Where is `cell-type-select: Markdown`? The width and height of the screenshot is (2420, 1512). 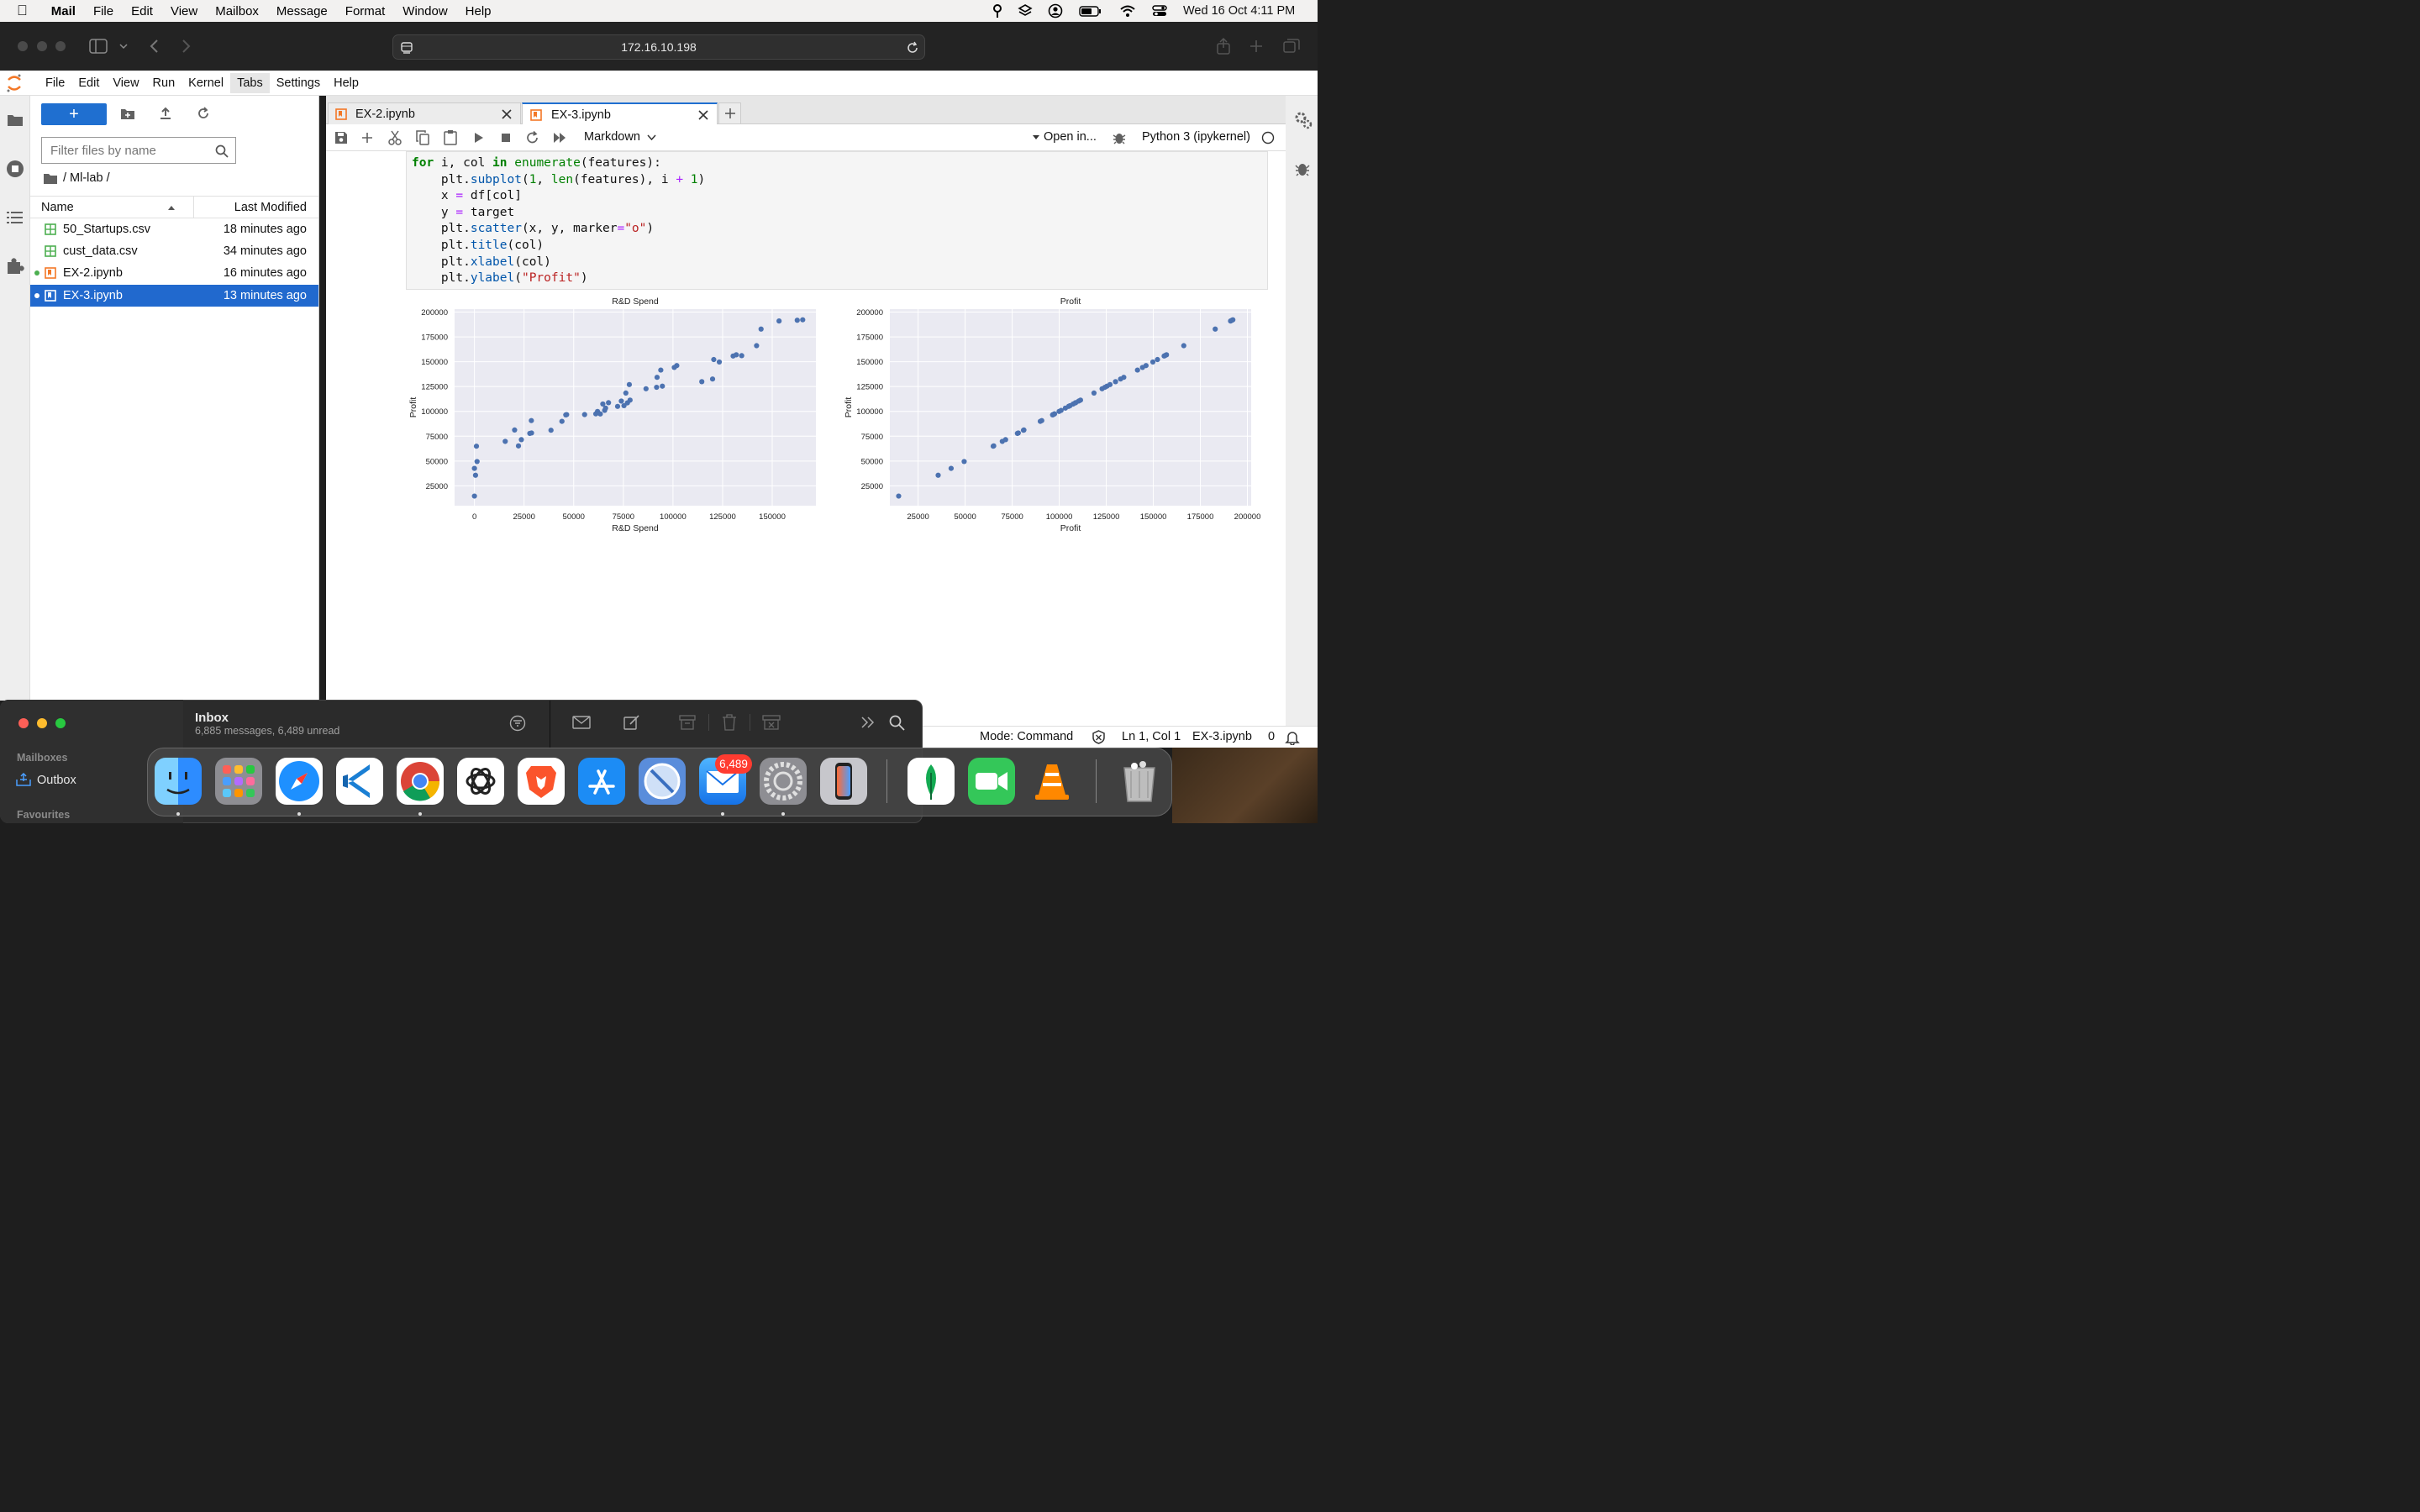 cell-type-select: Markdown is located at coordinates (612, 137).